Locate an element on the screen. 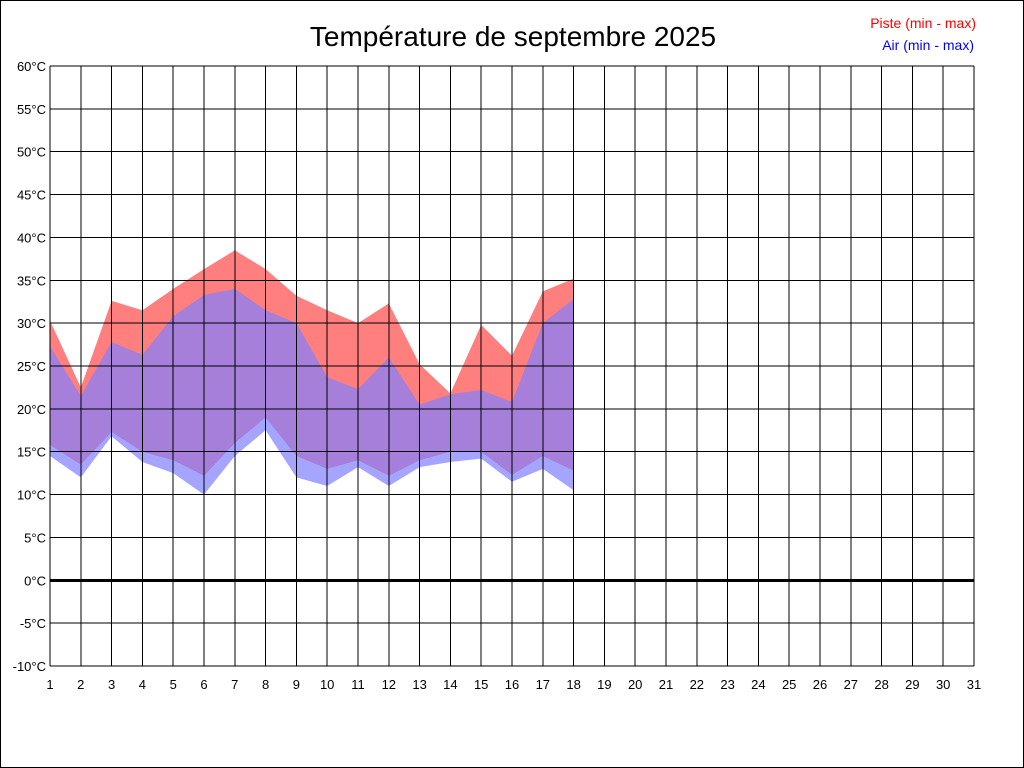 This screenshot has width=1024, height=768. chart-title: Température de septembre 2025 is located at coordinates (513, 36).